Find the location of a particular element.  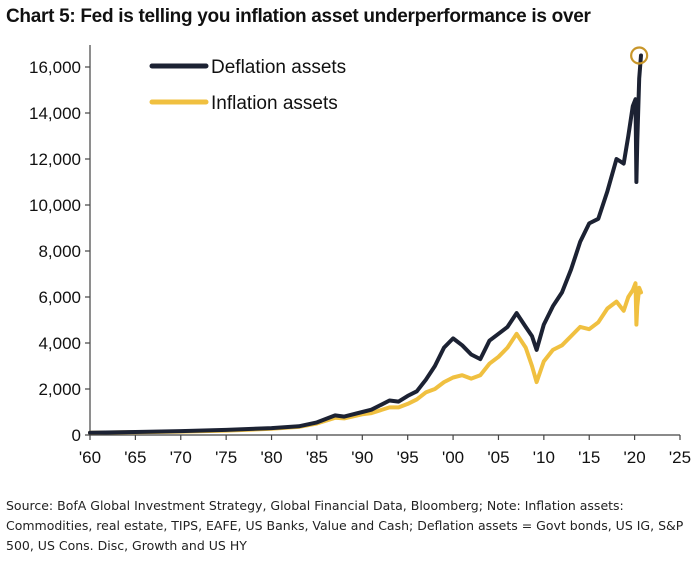

x-tick-label: '60 is located at coordinates (90, 457).